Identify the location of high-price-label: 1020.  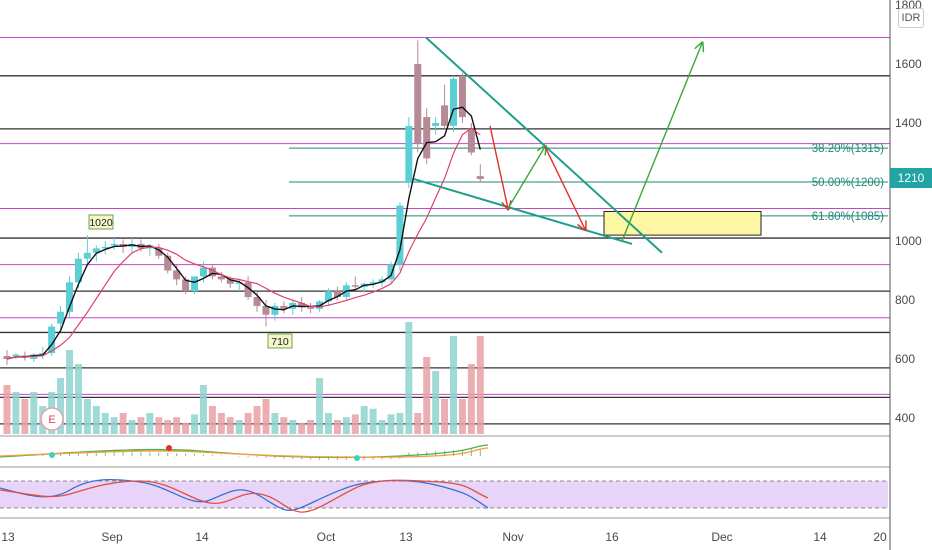
(101, 223).